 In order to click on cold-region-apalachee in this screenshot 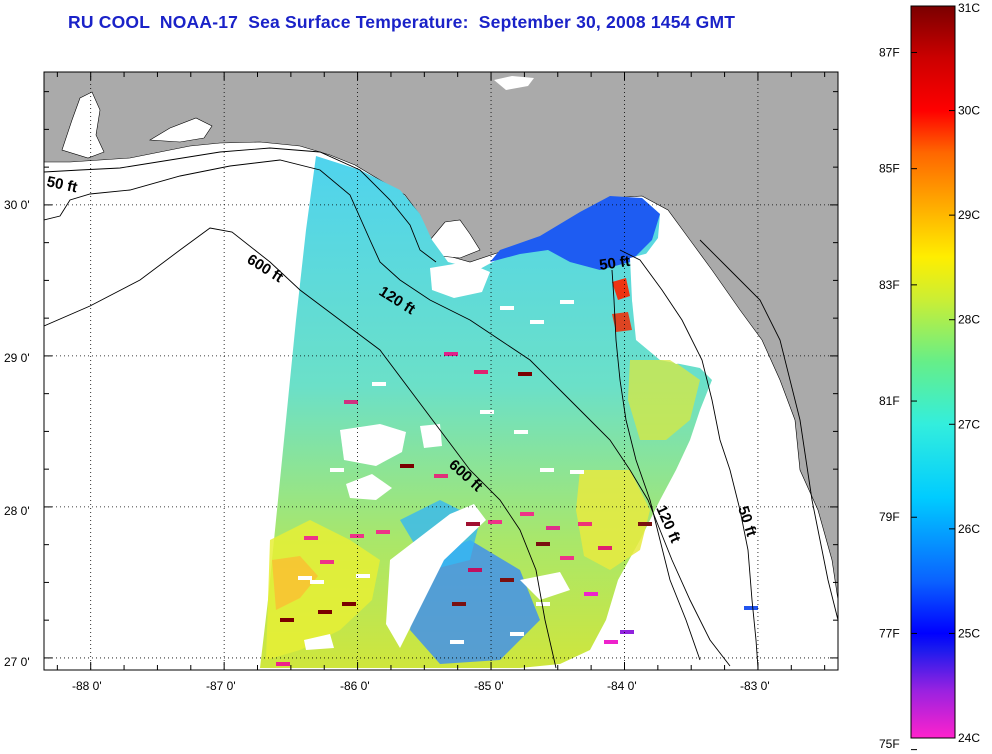, I will do `click(575, 233)`.